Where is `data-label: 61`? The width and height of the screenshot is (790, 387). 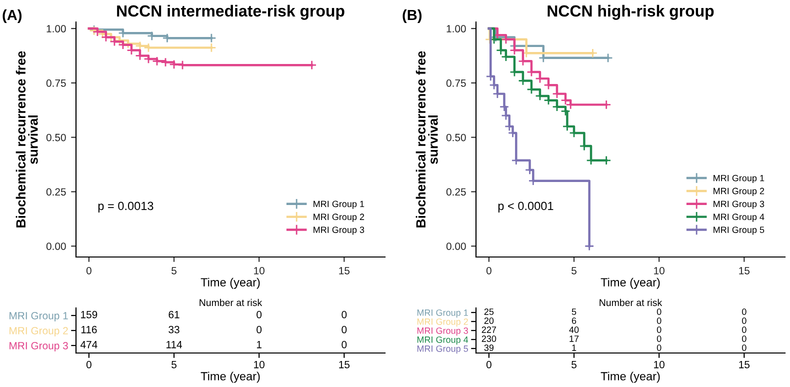 data-label: 61 is located at coordinates (174, 314).